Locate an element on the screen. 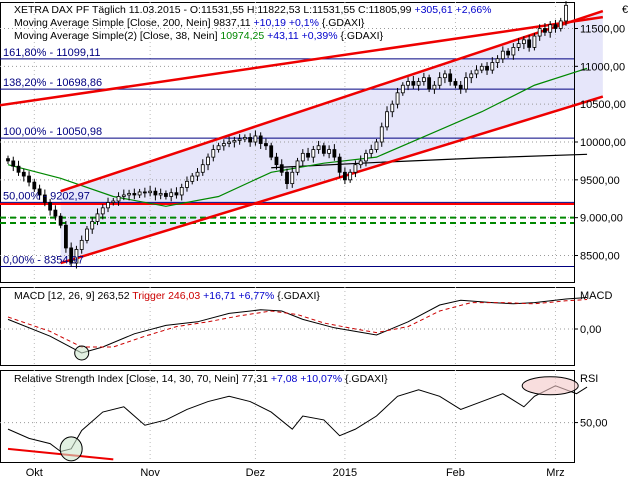 The width and height of the screenshot is (640, 485). rsi-line is located at coordinates (297, 419).